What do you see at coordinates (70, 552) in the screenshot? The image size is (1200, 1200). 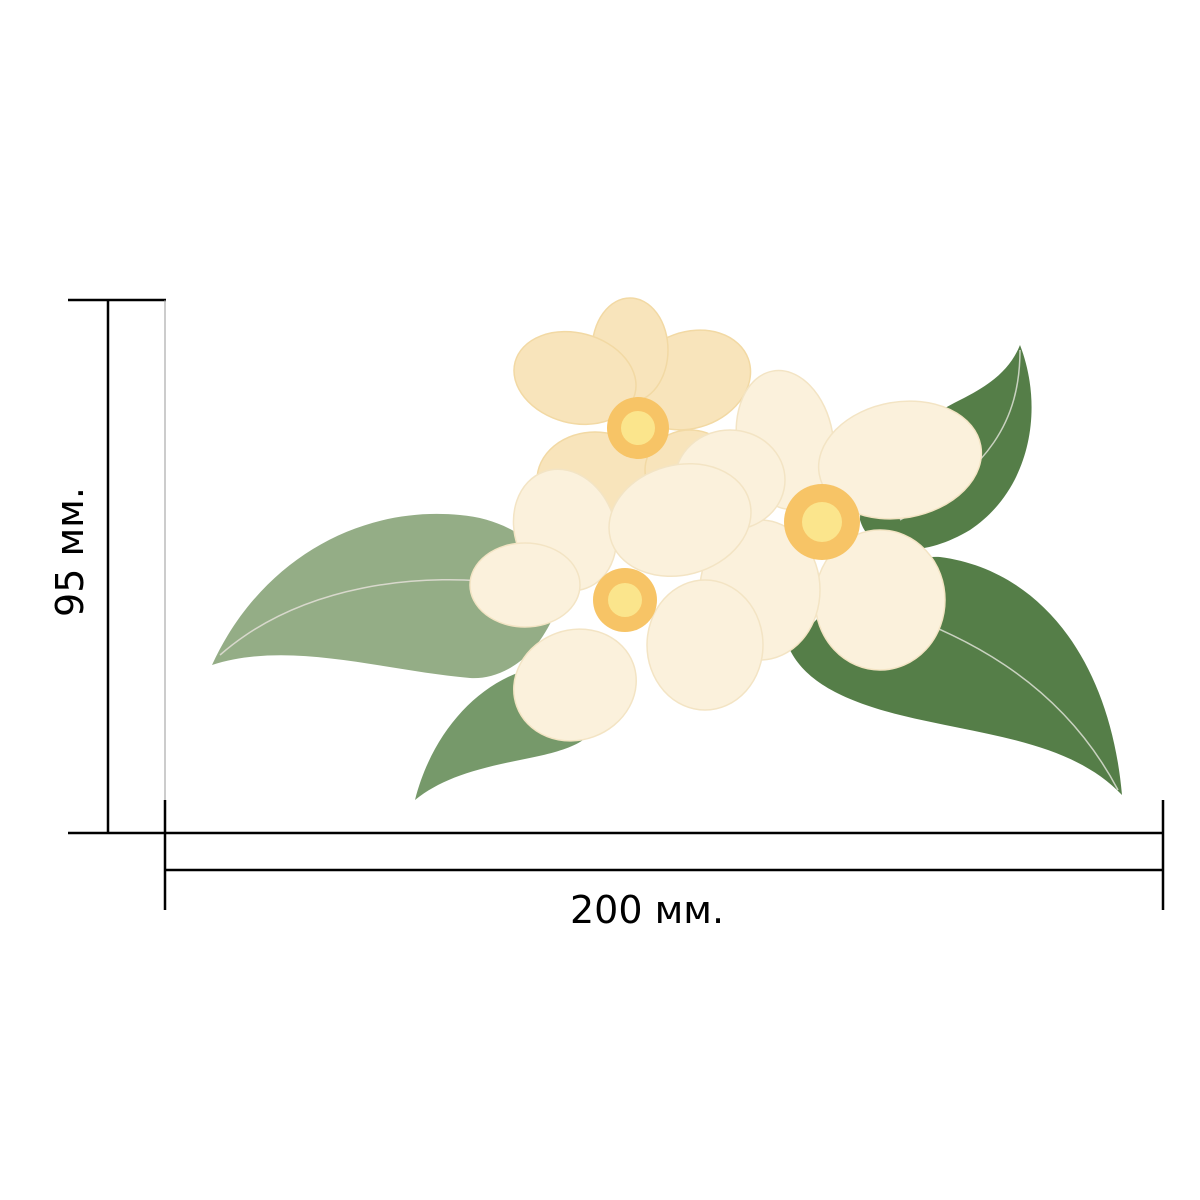 I see `height-label: 95 мм.` at bounding box center [70, 552].